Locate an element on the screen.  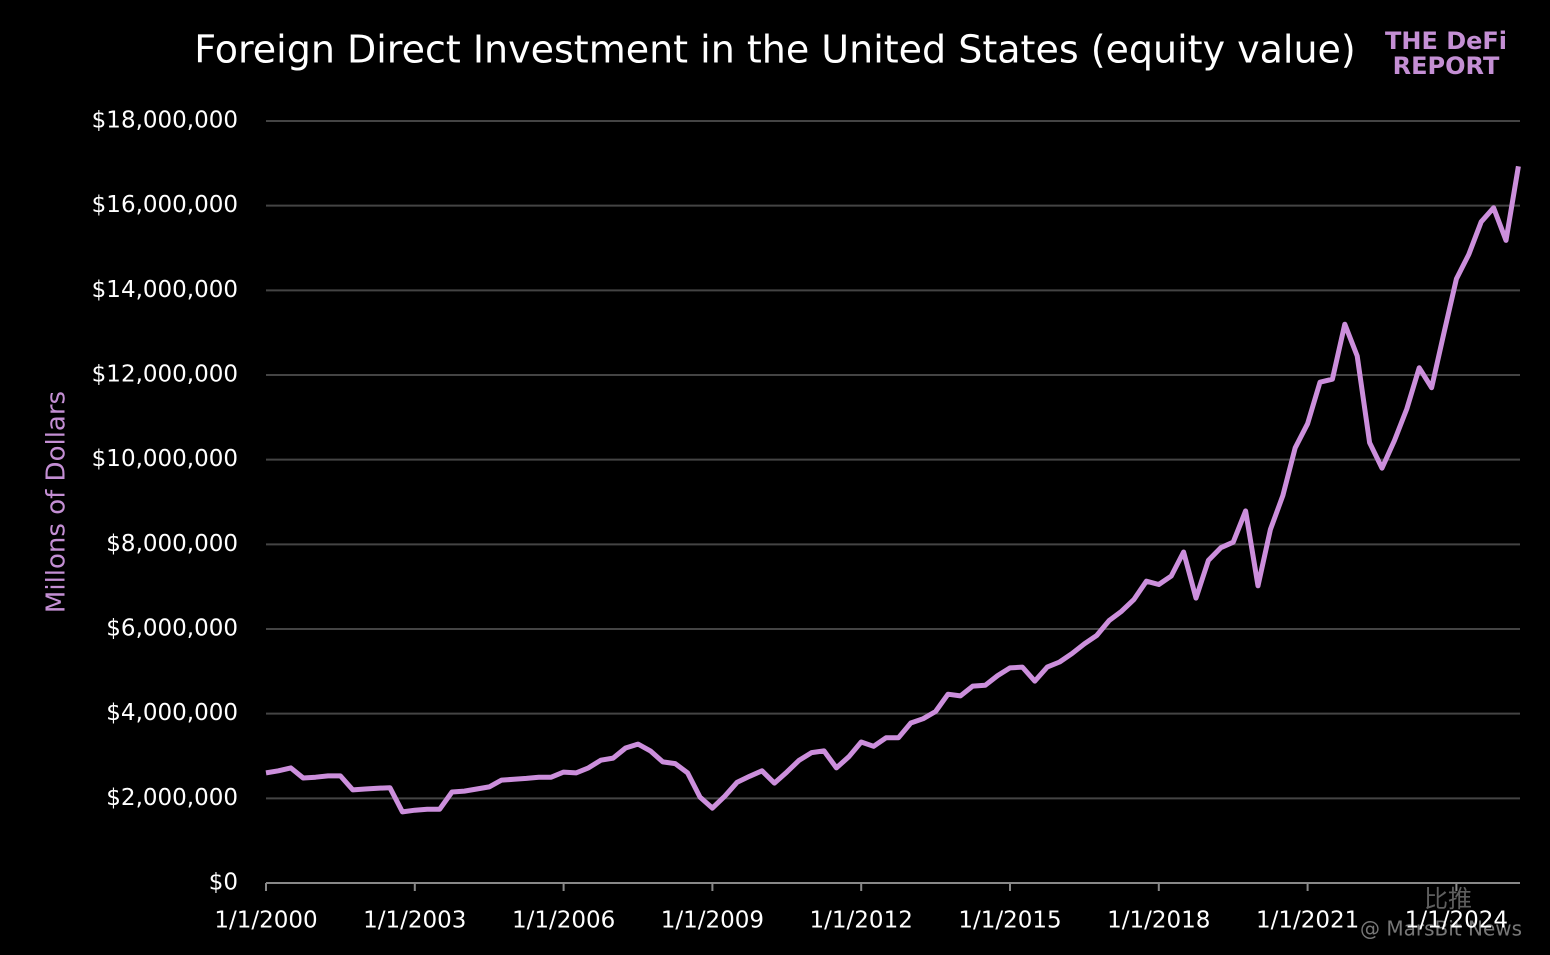
y-tick-label: $12,000,000 is located at coordinates (165, 375).